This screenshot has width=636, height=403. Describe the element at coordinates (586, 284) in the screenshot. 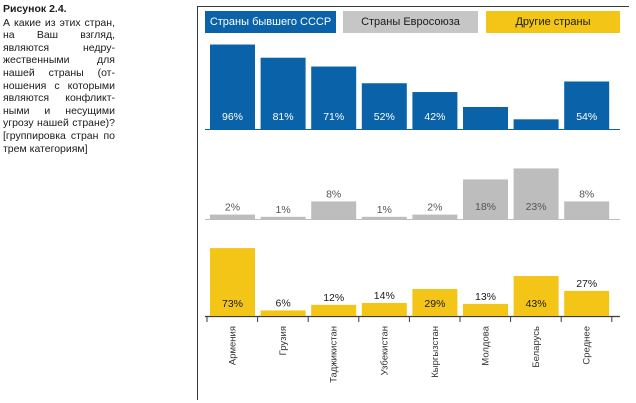

I see `bar-label-3-8: 27%` at that location.